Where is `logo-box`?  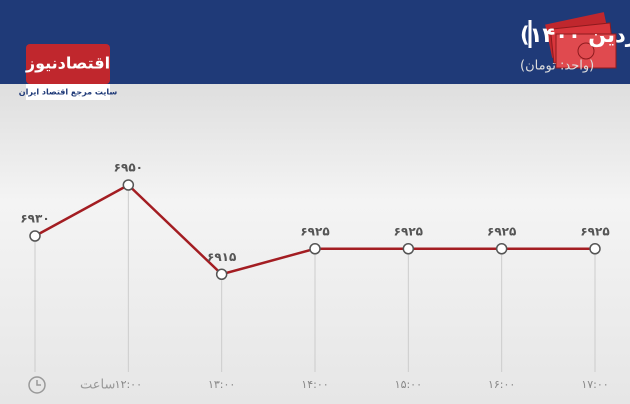 logo-box is located at coordinates (68, 64).